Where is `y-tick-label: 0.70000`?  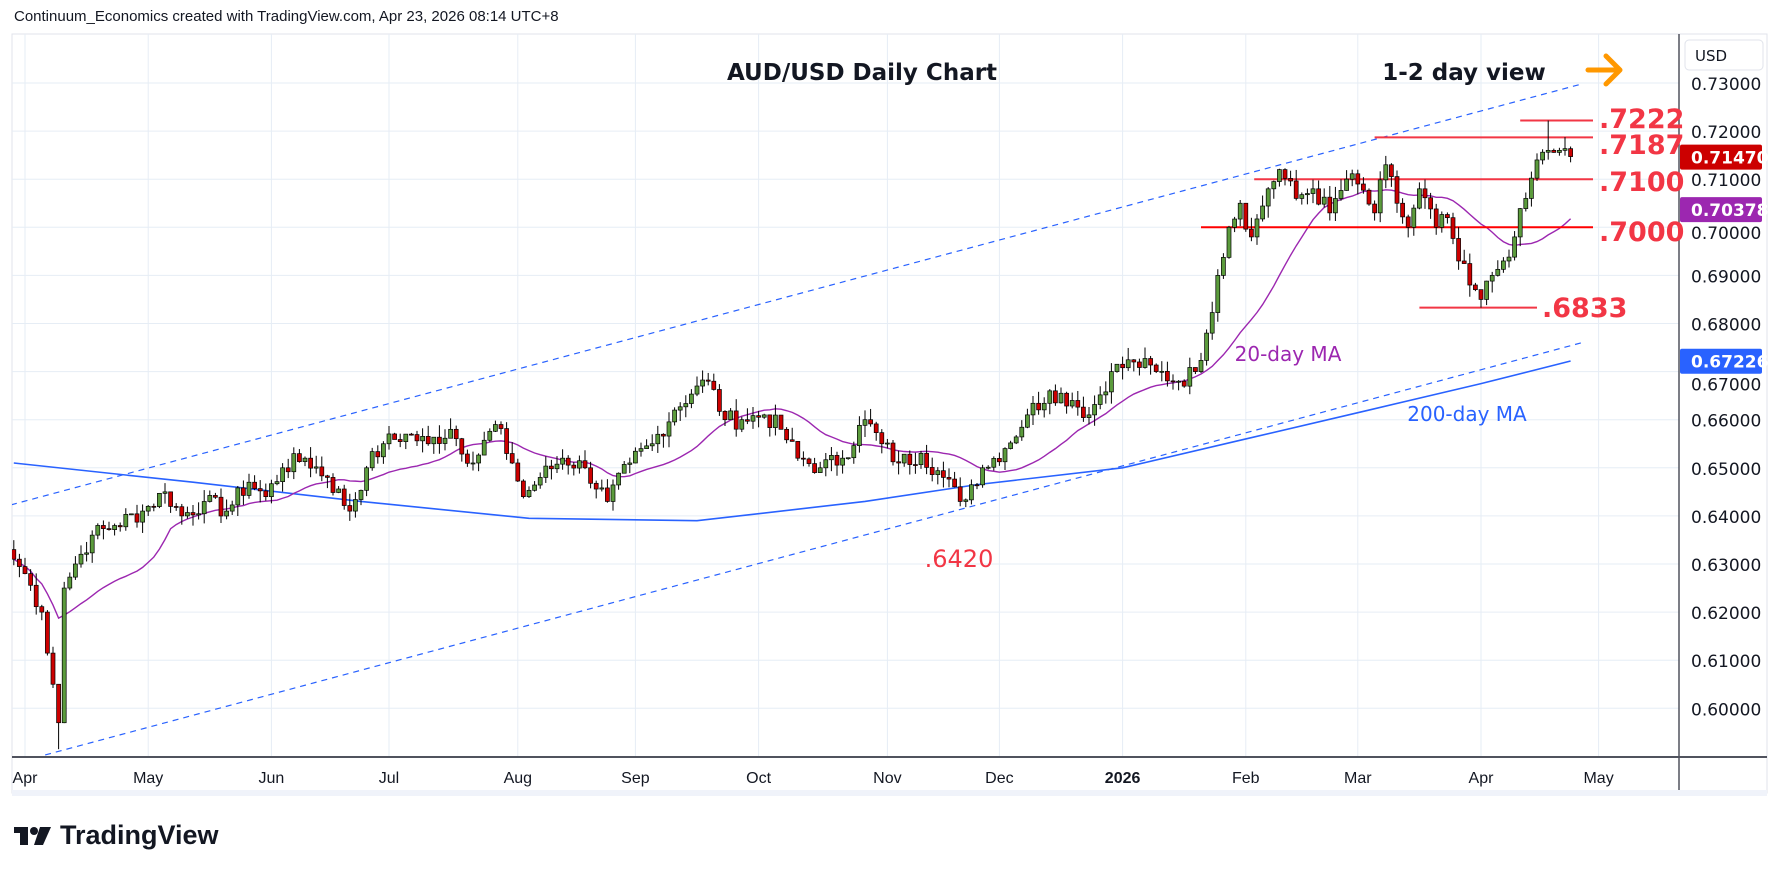 y-tick-label: 0.70000 is located at coordinates (1726, 234).